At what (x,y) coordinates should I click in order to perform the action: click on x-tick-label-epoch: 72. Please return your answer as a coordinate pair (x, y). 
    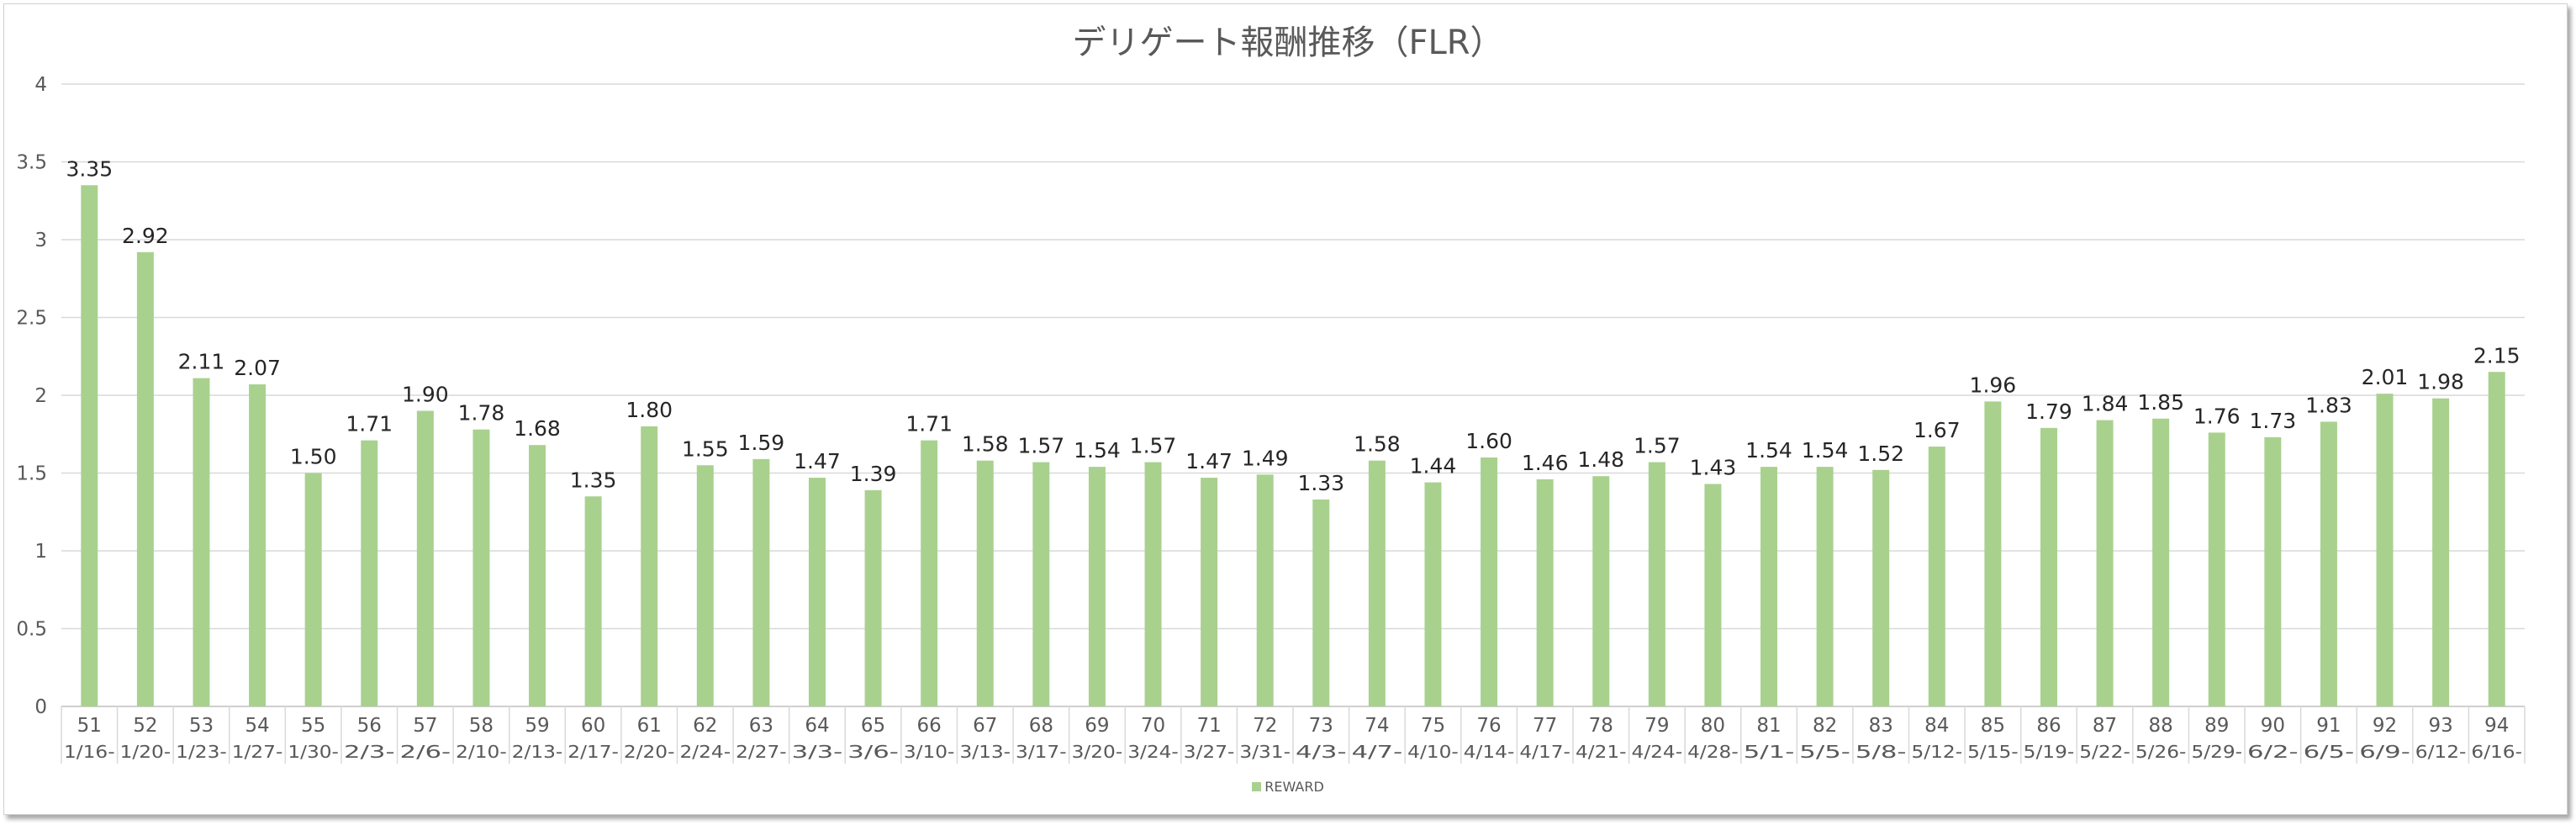
    Looking at the image, I should click on (1265, 726).